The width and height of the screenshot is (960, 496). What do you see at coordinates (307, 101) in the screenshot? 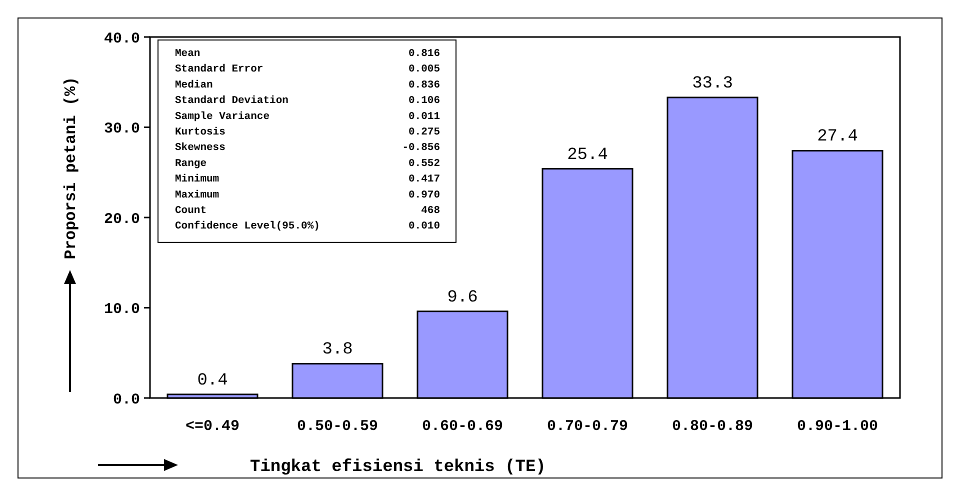
I see `text: Standard Deviation 0.106` at bounding box center [307, 101].